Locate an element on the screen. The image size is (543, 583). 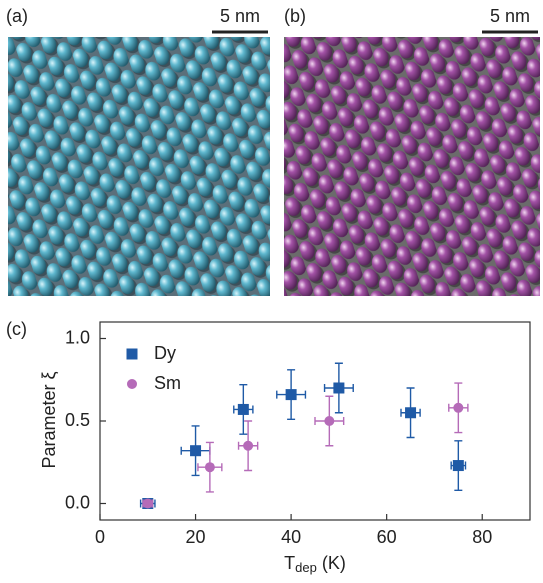
x-axis-label: Tdep (K) is located at coordinates (315, 564).